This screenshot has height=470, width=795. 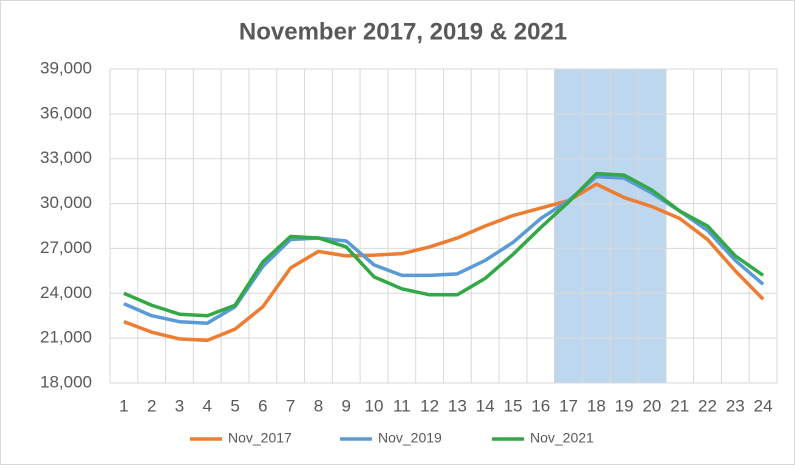 I want to click on x-tick-label: 16, so click(x=540, y=405).